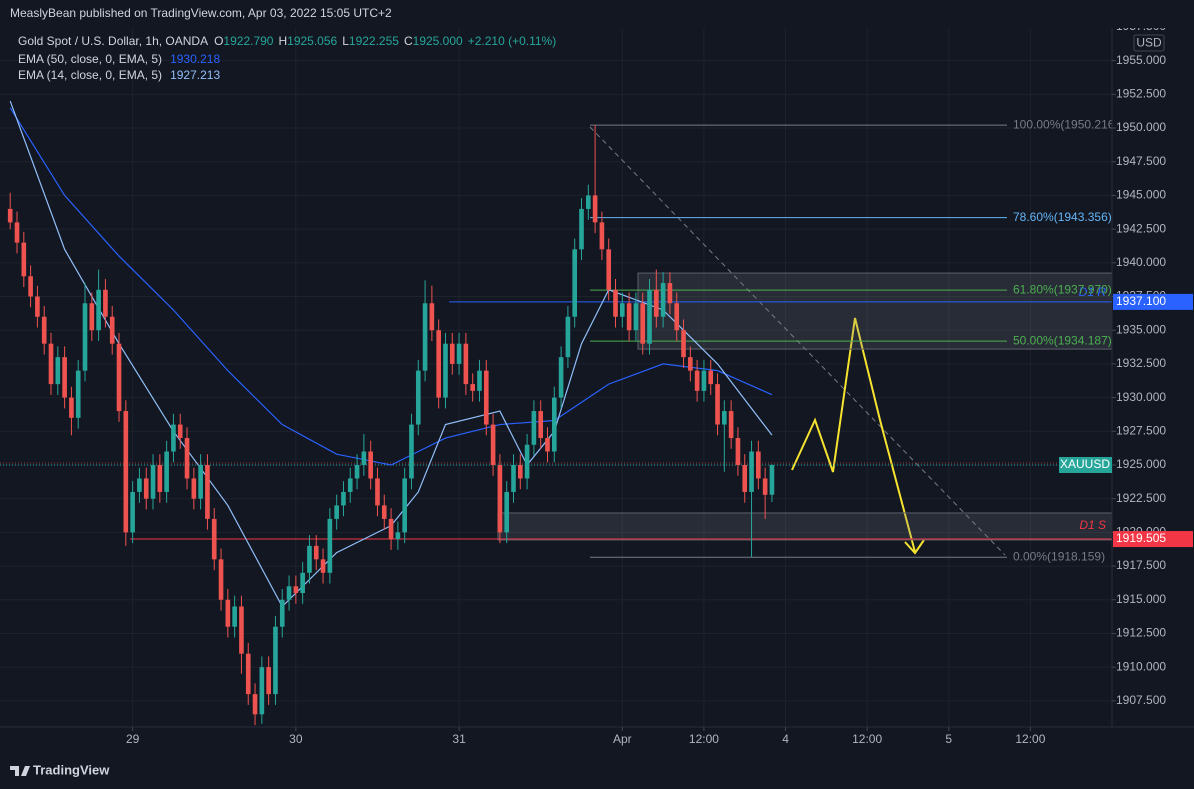 This screenshot has width=1194, height=789. I want to click on fib-label: 78.60%(1943.356), so click(1062, 217).